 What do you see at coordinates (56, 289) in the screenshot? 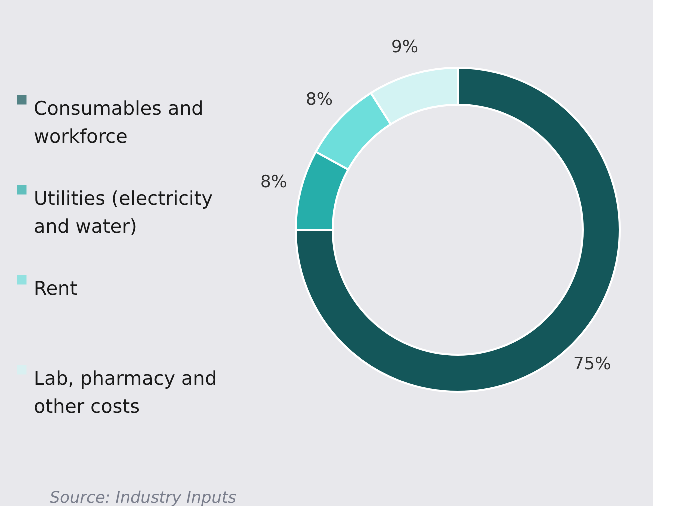
I see `legend-label: Rent` at bounding box center [56, 289].